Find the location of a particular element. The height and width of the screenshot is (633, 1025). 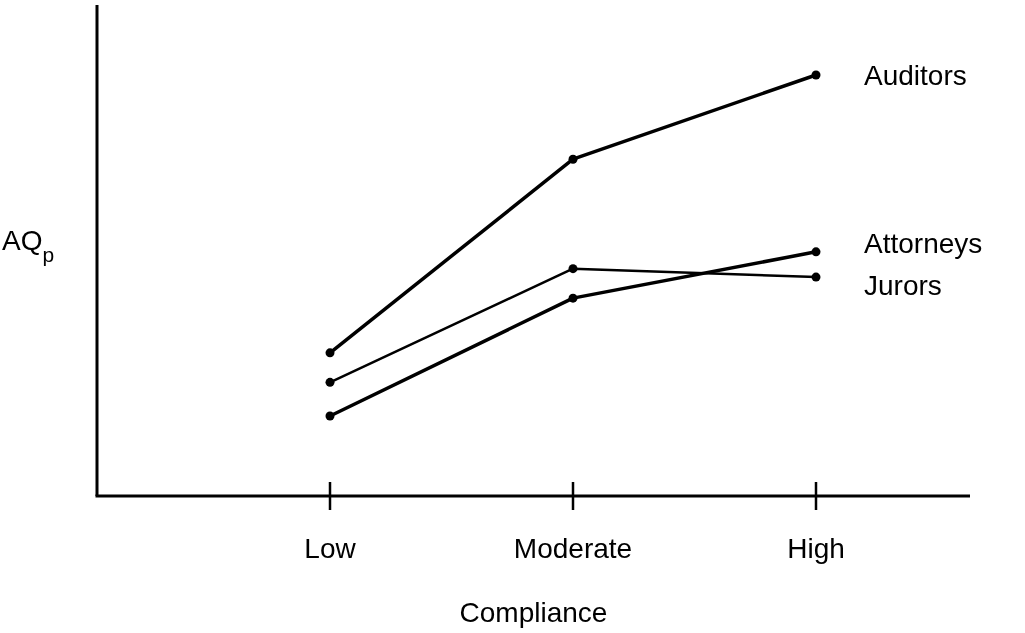

x-tick-label: Moderate is located at coordinates (573, 548).